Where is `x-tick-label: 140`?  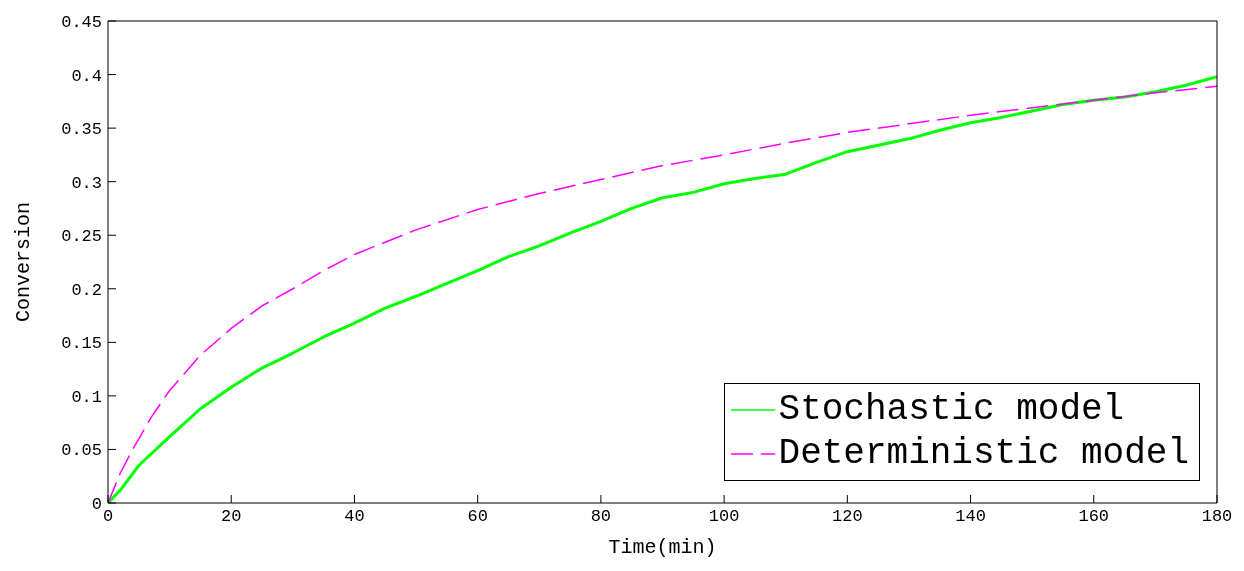
x-tick-label: 140 is located at coordinates (970, 517).